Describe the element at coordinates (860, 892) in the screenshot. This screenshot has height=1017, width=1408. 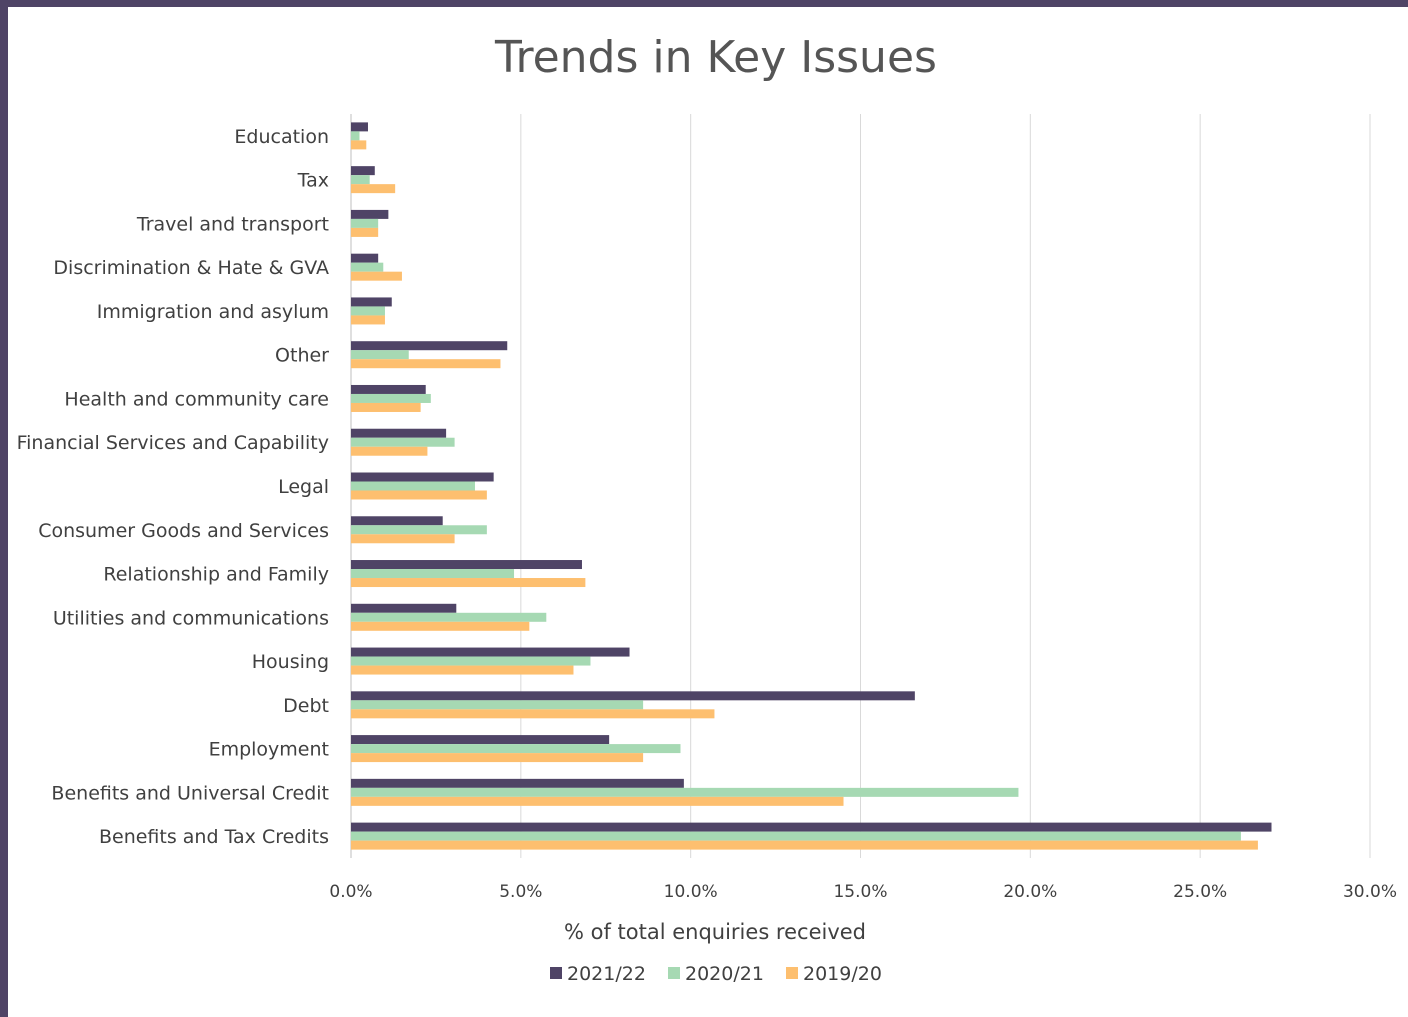
I see `x-tick-label: 15.0%` at that location.